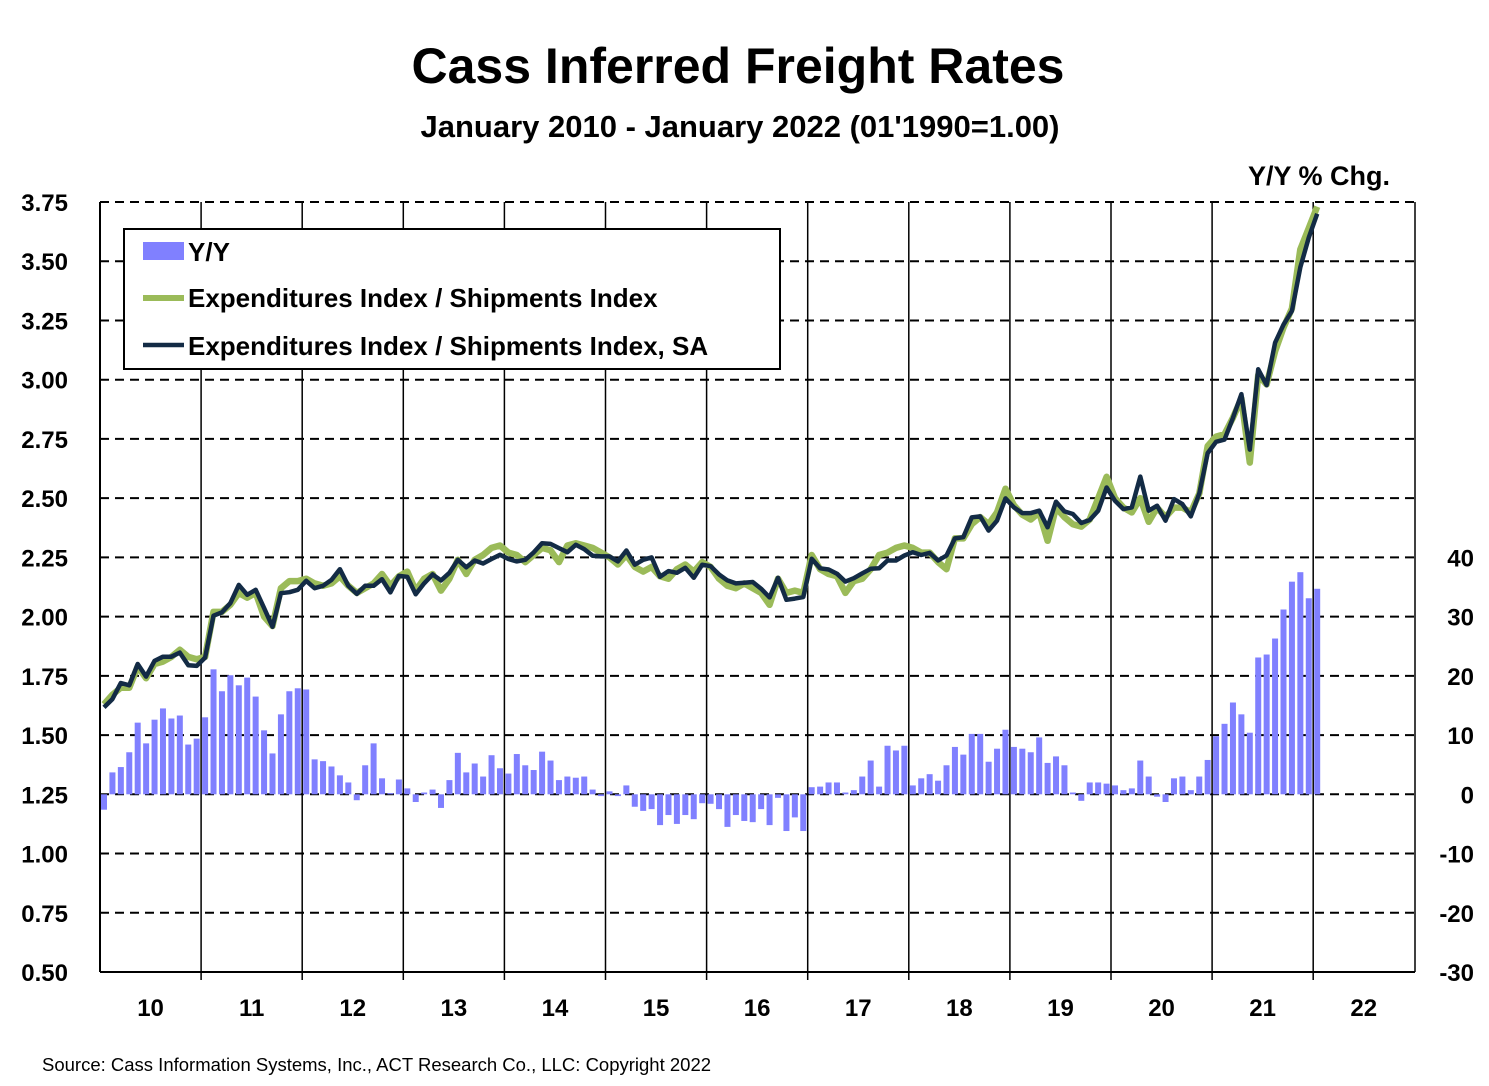  Describe the element at coordinates (44, 855) in the screenshot. I see `left-tick-label: 1.00` at that location.